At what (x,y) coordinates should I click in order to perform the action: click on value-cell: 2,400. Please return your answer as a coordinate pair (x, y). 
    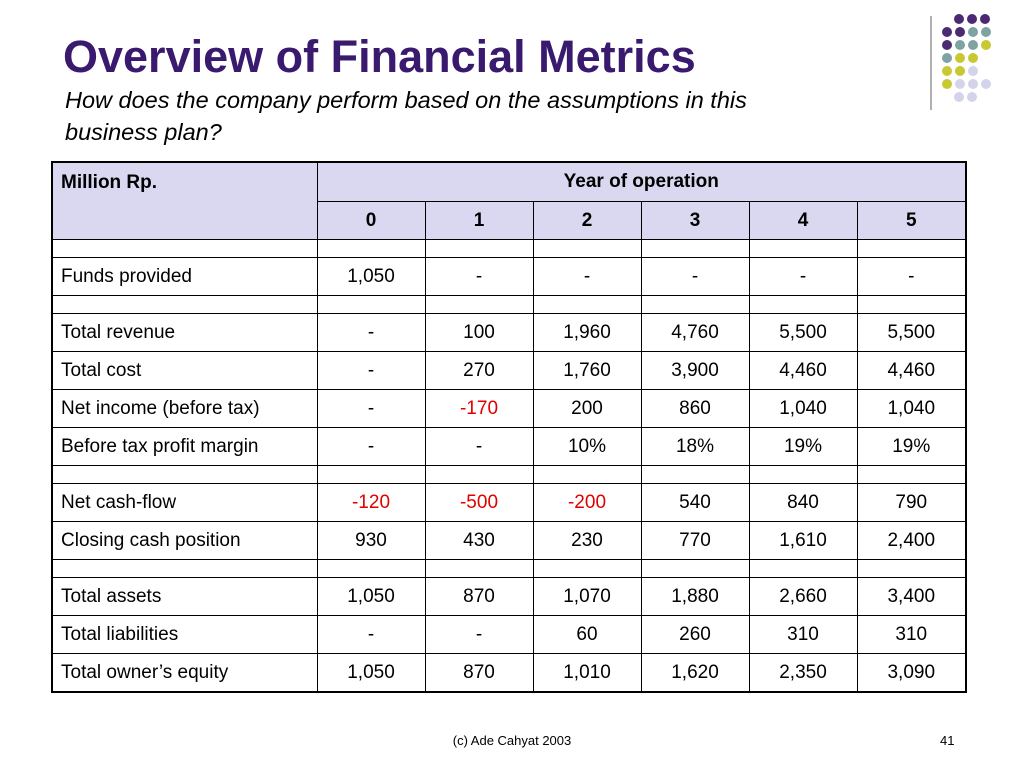
    Looking at the image, I should click on (911, 540).